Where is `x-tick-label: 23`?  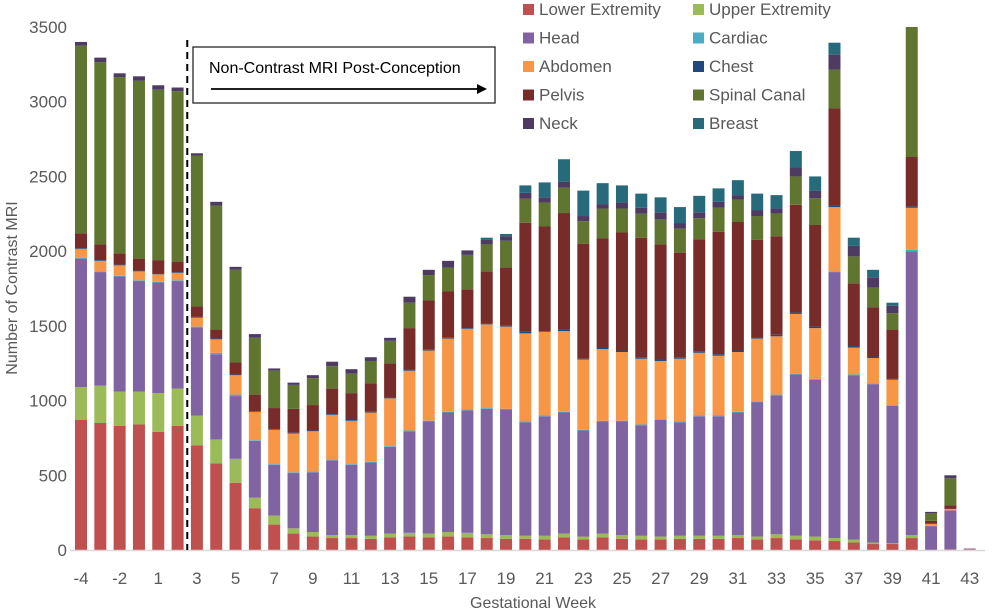
x-tick-label: 23 is located at coordinates (583, 578).